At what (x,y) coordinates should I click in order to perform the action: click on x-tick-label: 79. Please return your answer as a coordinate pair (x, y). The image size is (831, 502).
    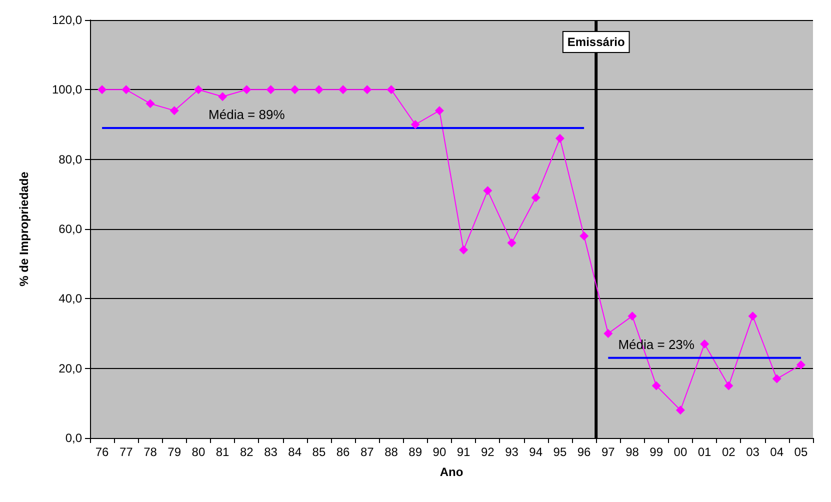
    Looking at the image, I should click on (175, 452).